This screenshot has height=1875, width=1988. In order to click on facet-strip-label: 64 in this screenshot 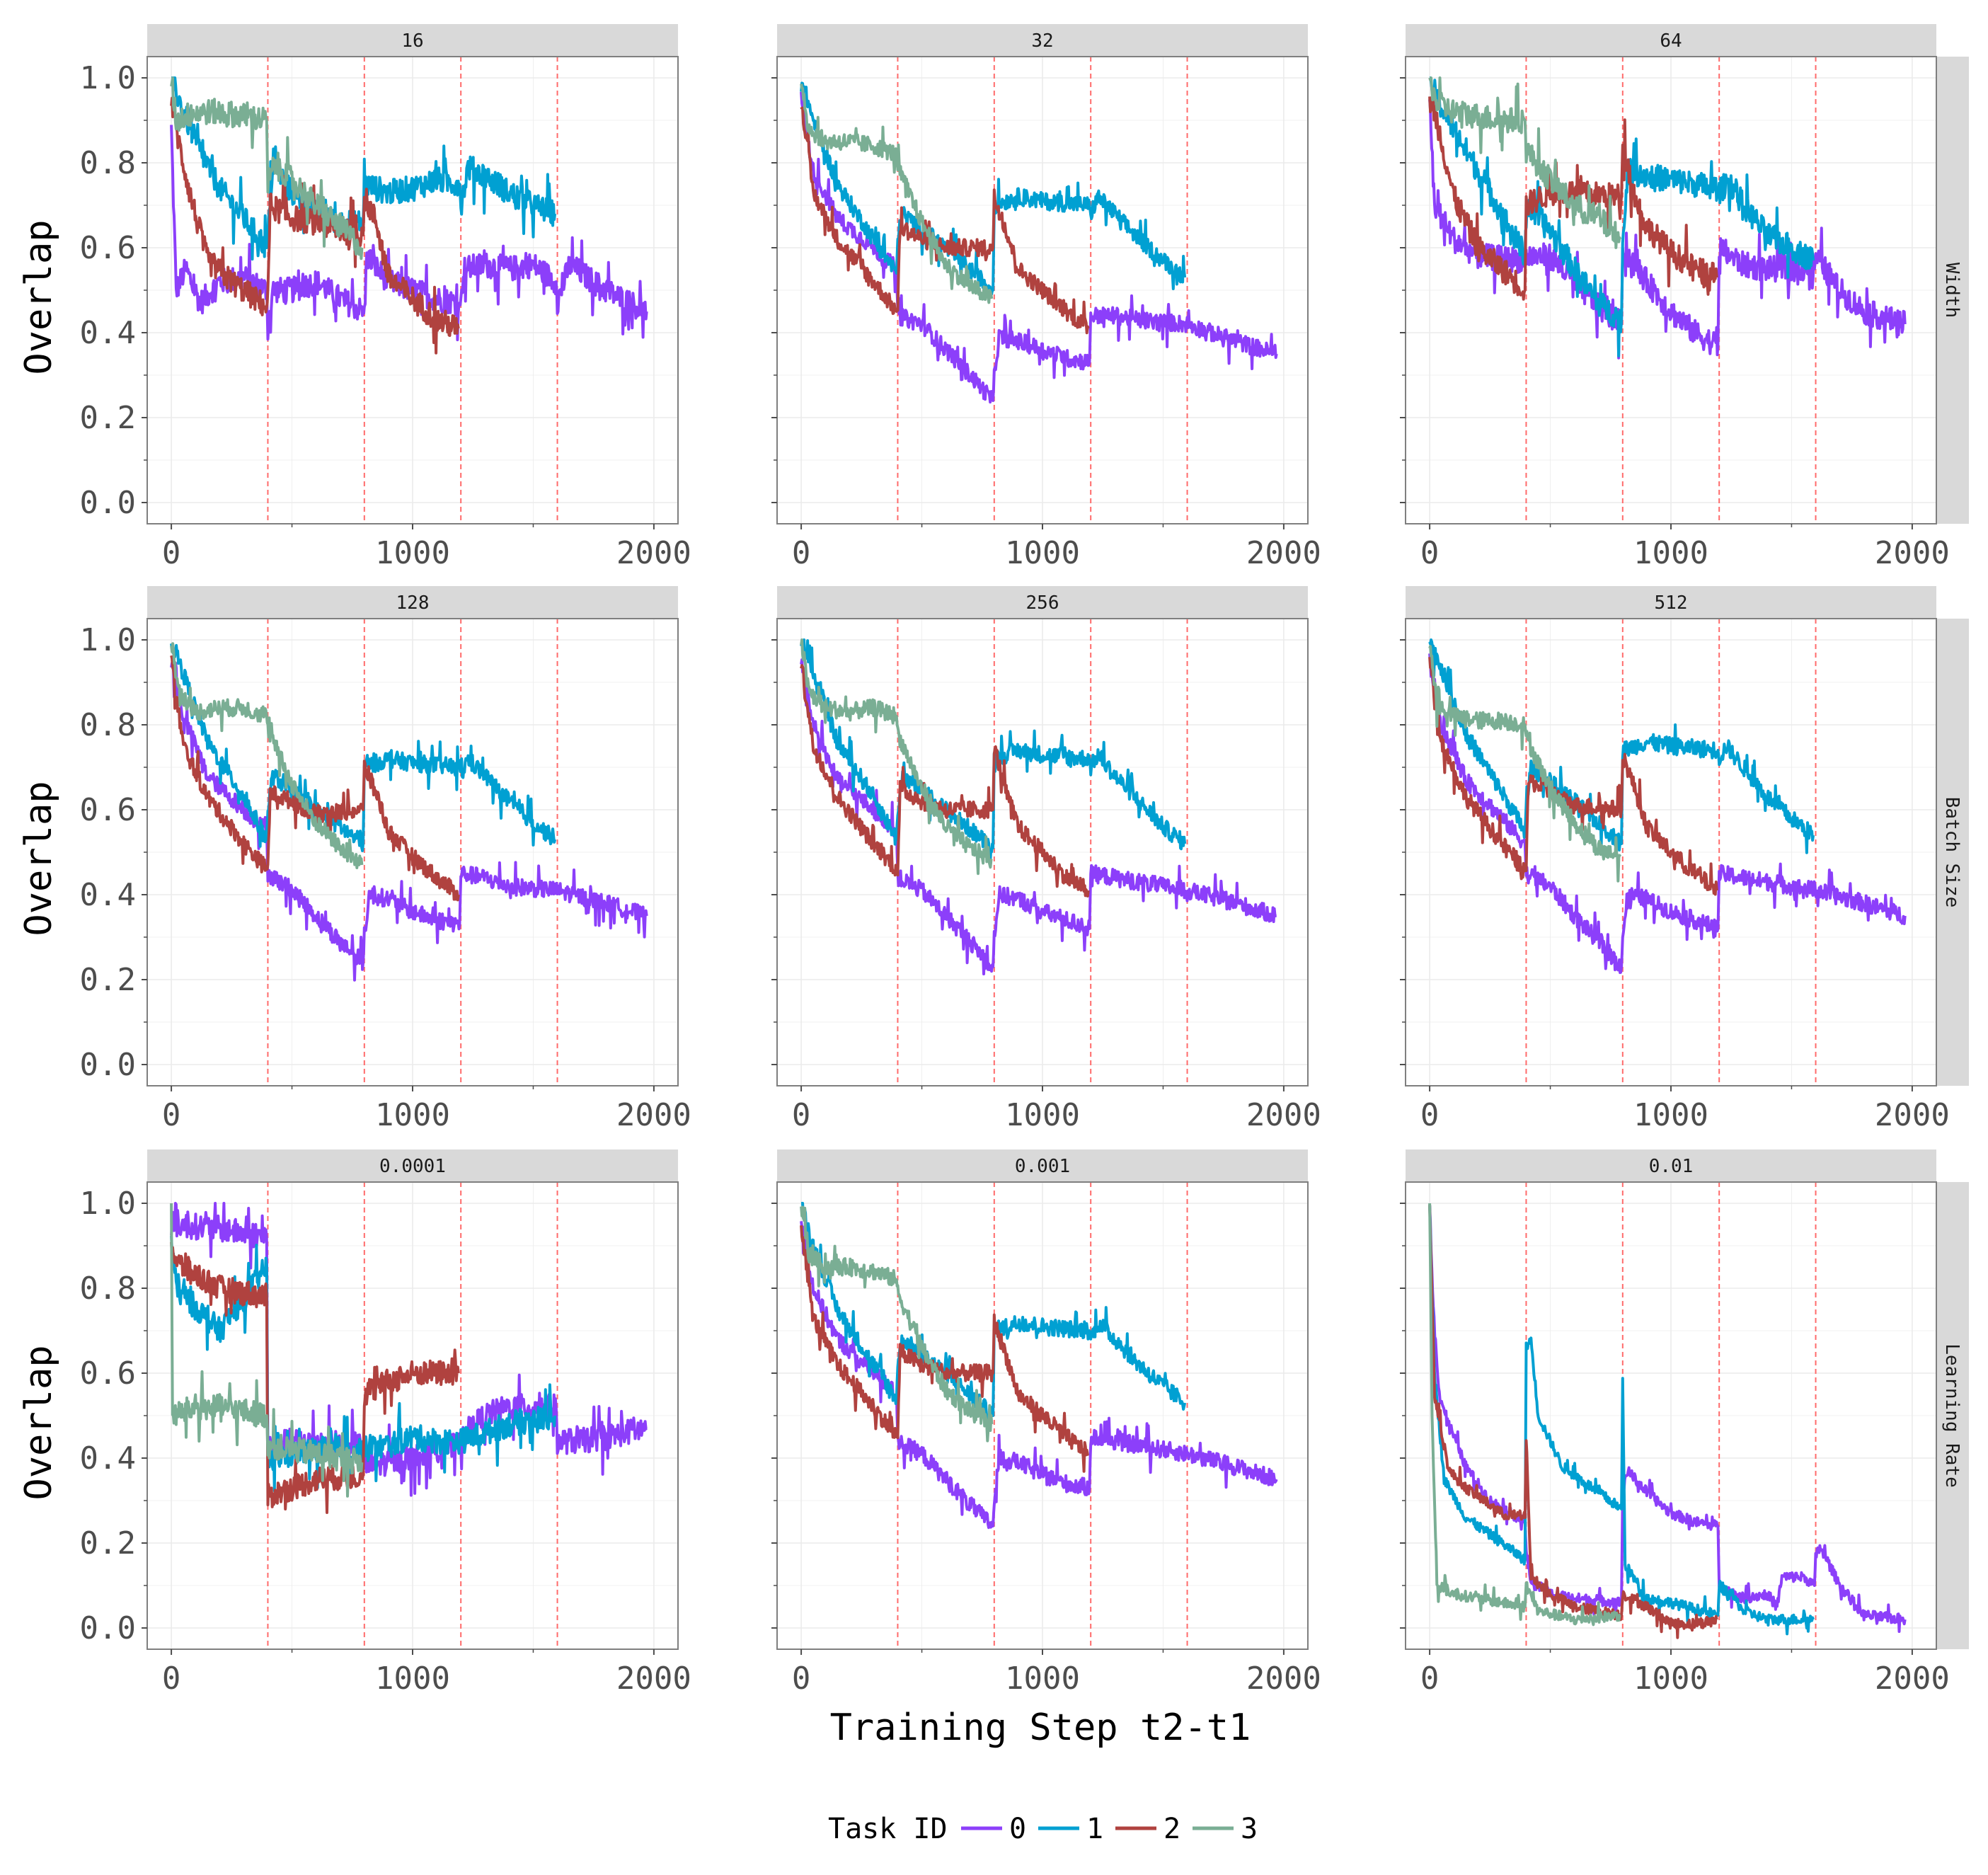, I will do `click(1671, 41)`.